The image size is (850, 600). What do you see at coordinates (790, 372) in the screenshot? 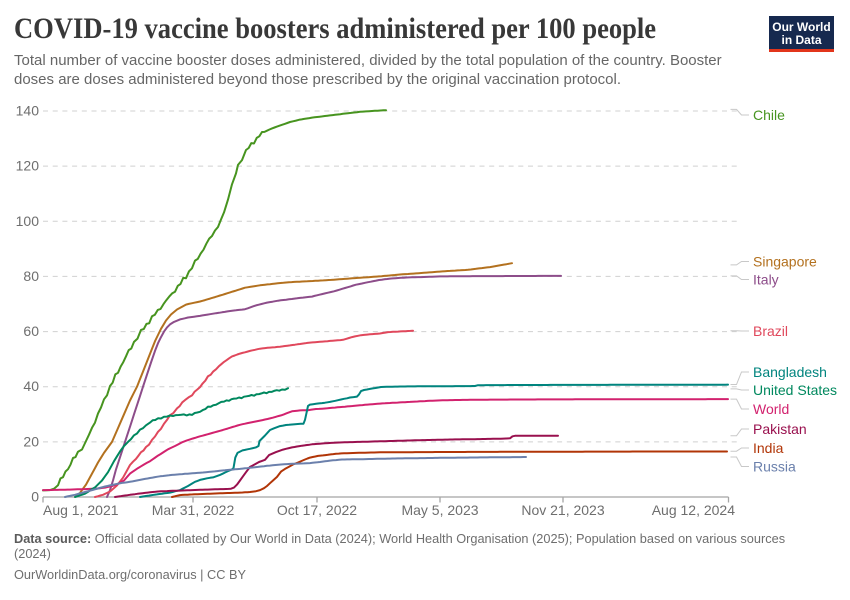
I see `svg-text: Bangladesh` at bounding box center [790, 372].